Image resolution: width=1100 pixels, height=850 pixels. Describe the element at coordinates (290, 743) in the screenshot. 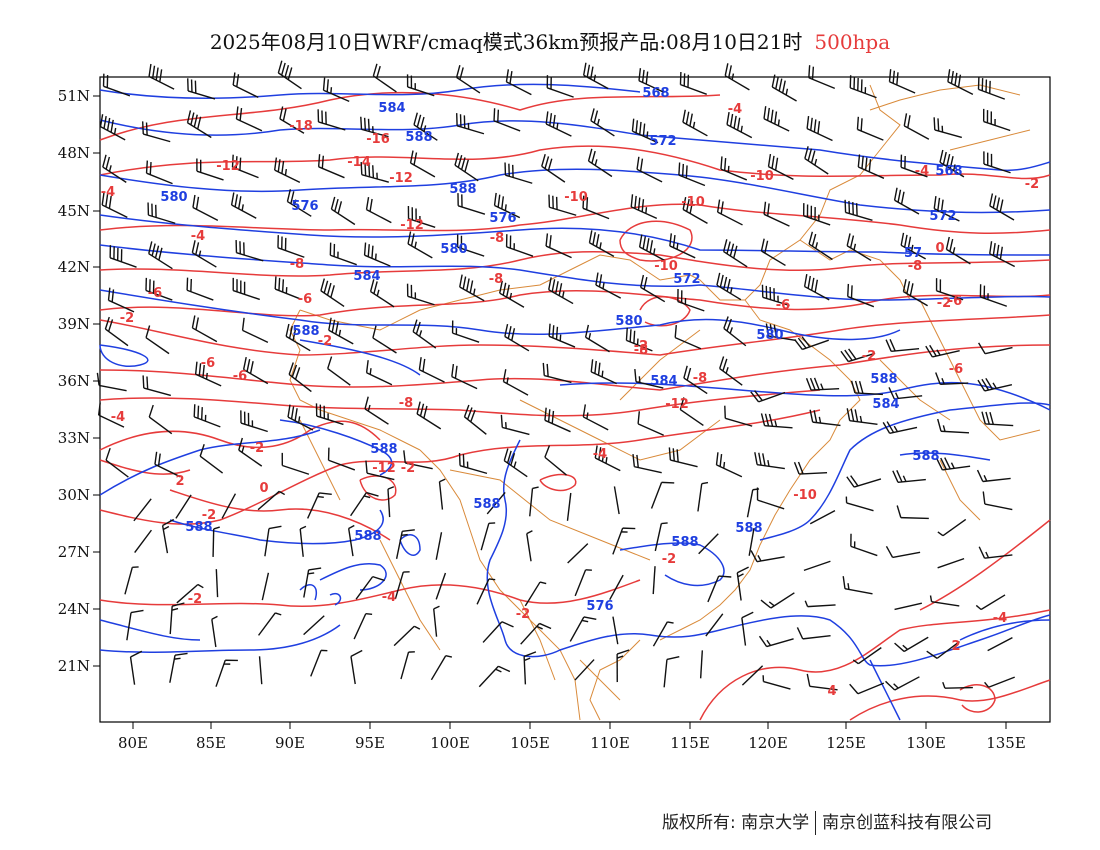

I see `lon-tick-label: 90E` at that location.